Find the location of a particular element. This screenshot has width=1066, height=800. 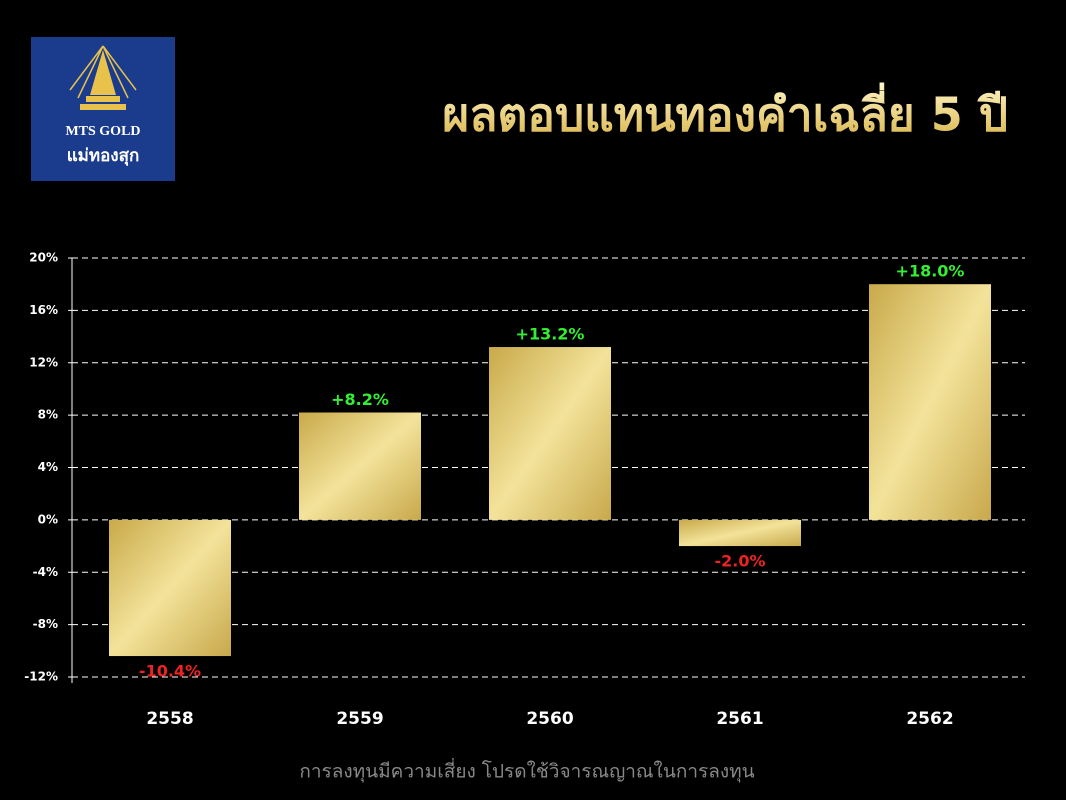

y-tick-label: 16% is located at coordinates (43, 310).